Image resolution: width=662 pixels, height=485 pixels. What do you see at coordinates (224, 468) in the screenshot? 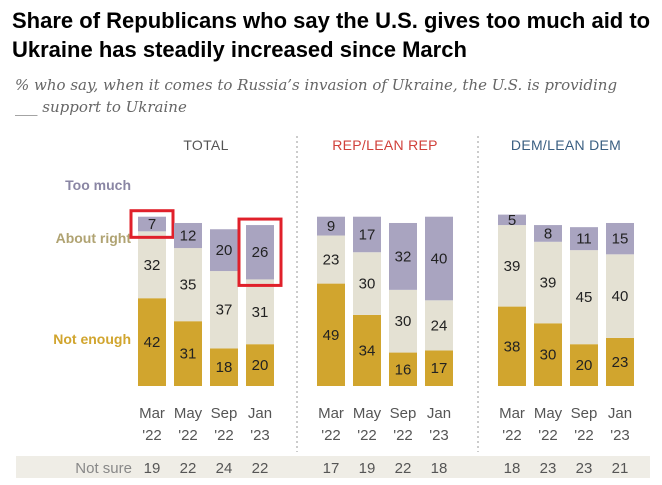
I see `not-sure-value: 24` at bounding box center [224, 468].